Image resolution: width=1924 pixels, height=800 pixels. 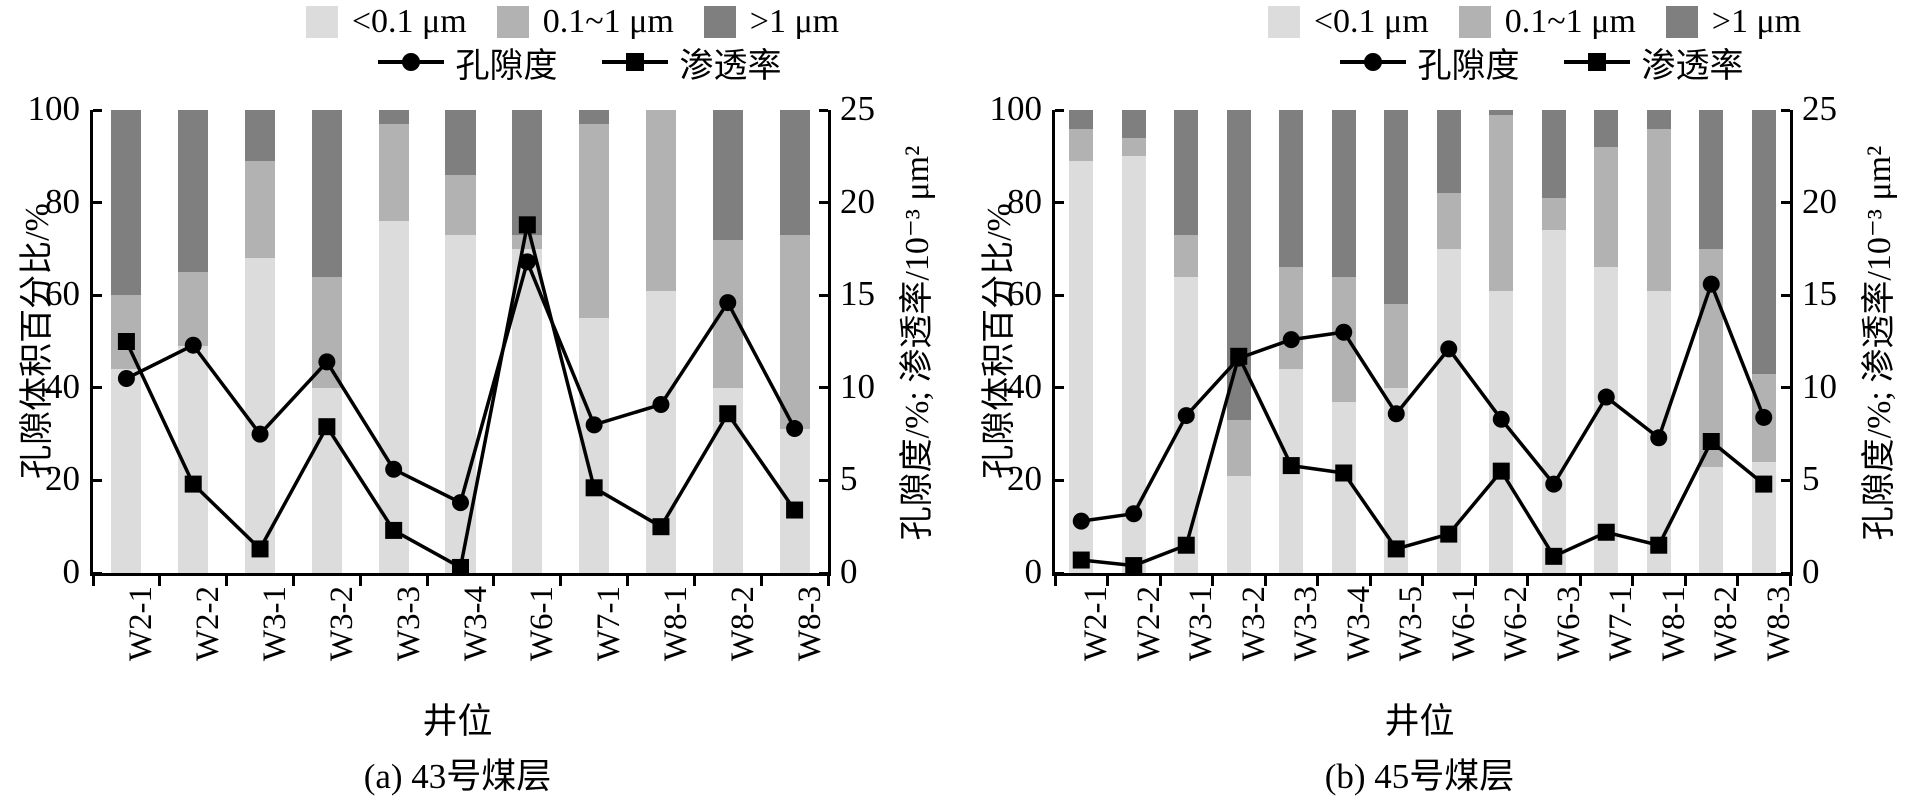 I want to click on x-axis-title: 井位, so click(x=457, y=721).